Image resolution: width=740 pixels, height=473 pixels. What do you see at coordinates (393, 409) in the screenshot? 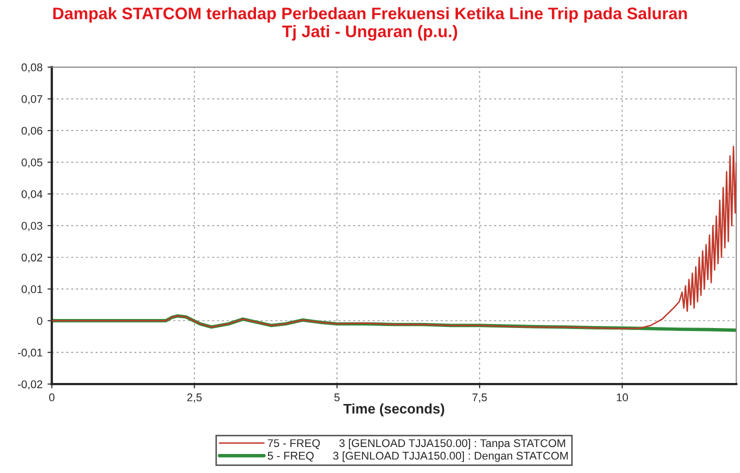
I see `x-axis-title: Time (seconds)` at bounding box center [393, 409].